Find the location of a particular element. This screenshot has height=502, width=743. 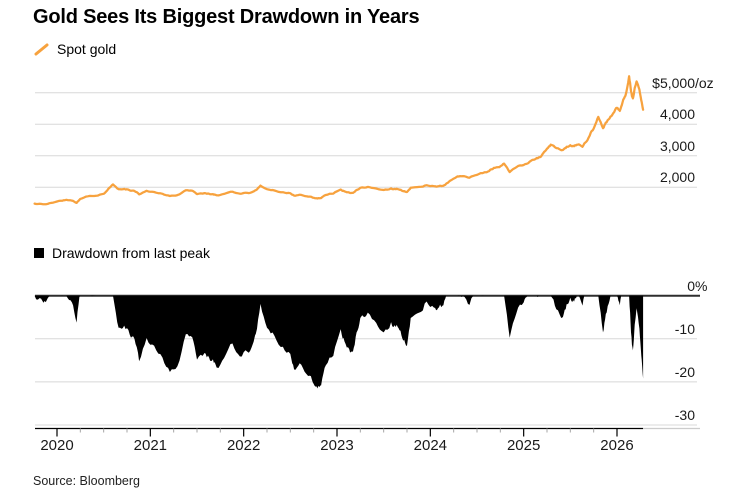

ytick-label: 4,000 is located at coordinates (677, 114).